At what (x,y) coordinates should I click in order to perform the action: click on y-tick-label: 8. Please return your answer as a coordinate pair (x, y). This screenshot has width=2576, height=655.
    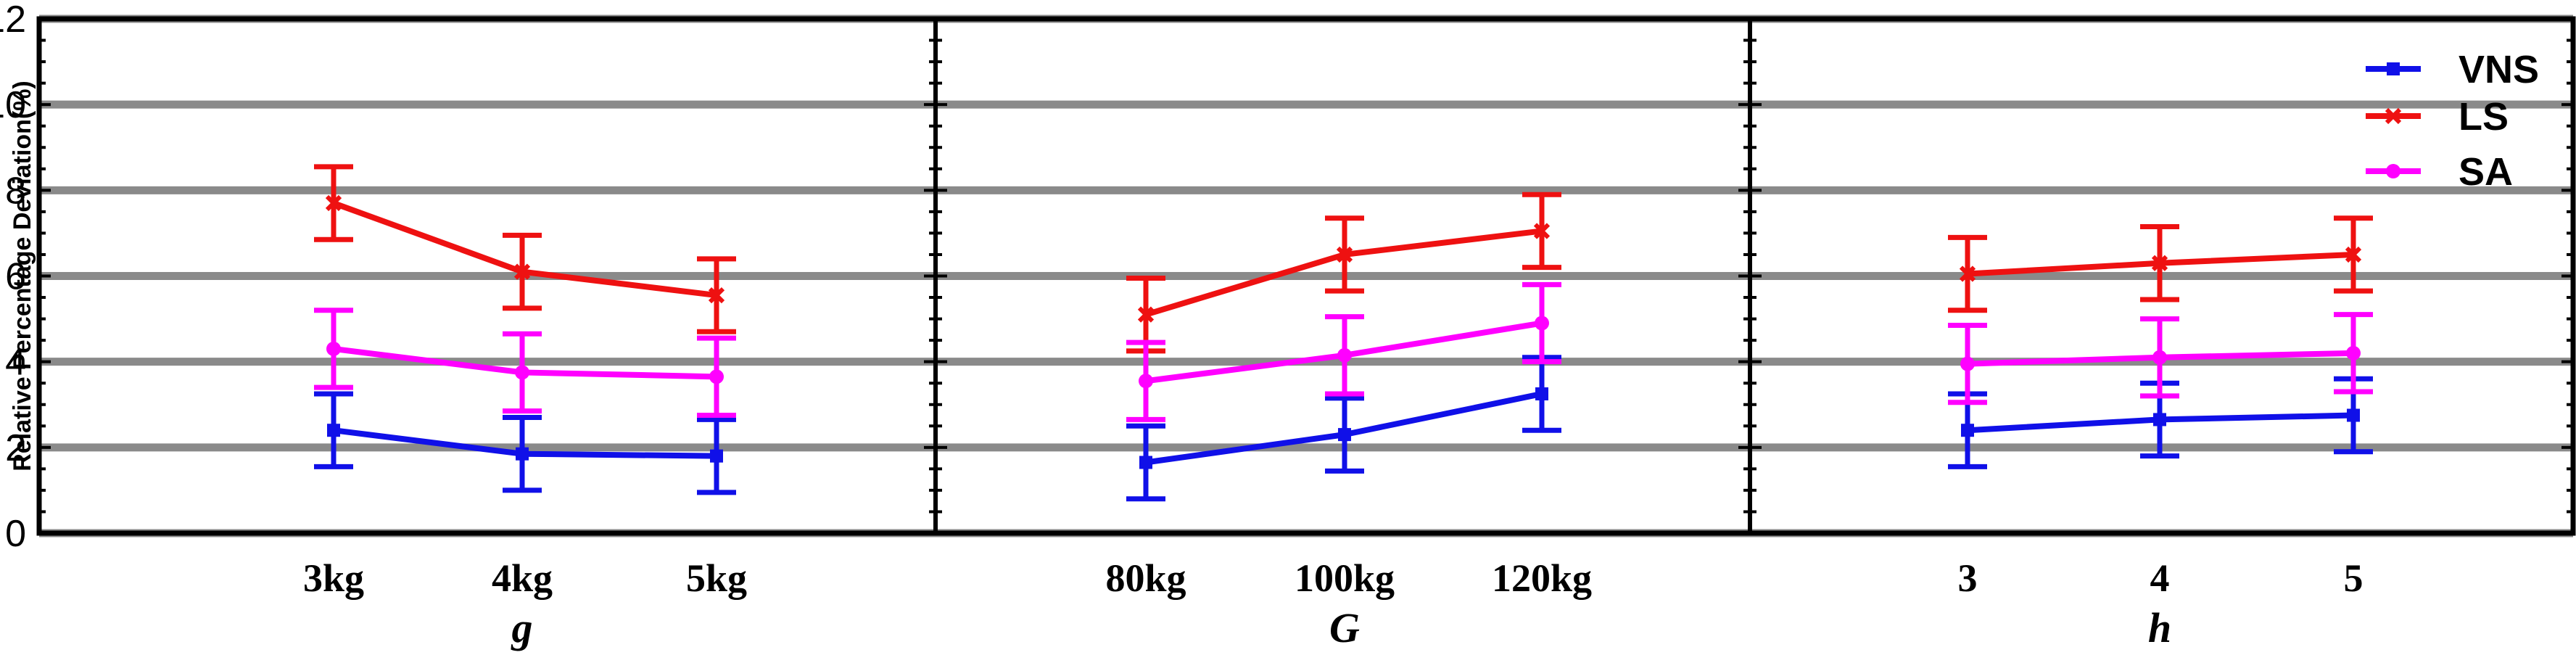
    Looking at the image, I should click on (15, 191).